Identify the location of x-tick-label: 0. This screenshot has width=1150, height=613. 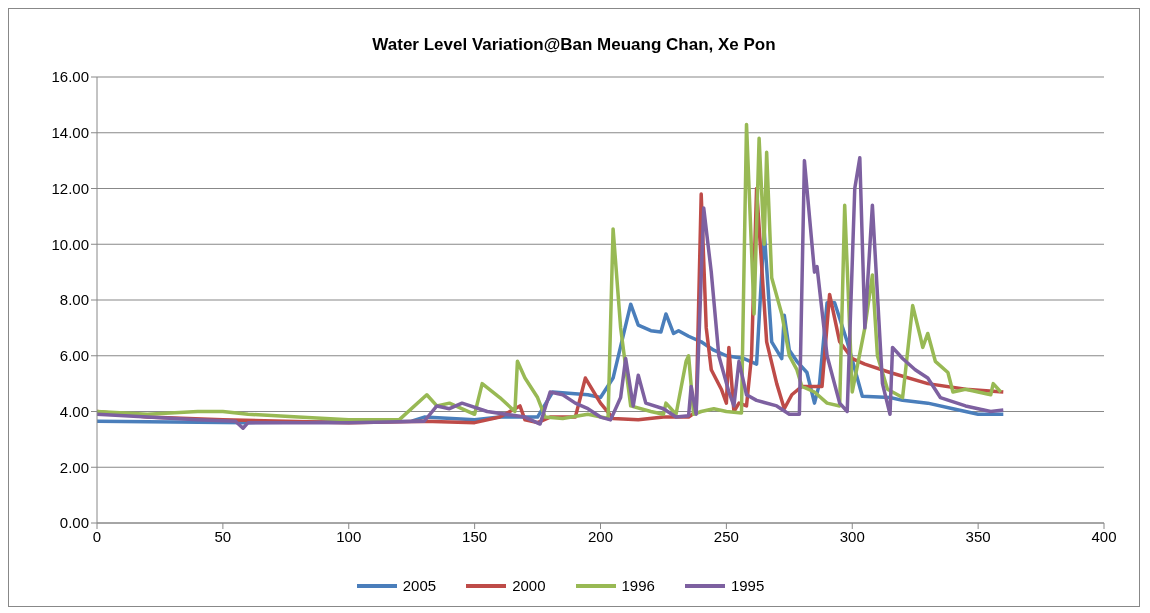
(97, 536).